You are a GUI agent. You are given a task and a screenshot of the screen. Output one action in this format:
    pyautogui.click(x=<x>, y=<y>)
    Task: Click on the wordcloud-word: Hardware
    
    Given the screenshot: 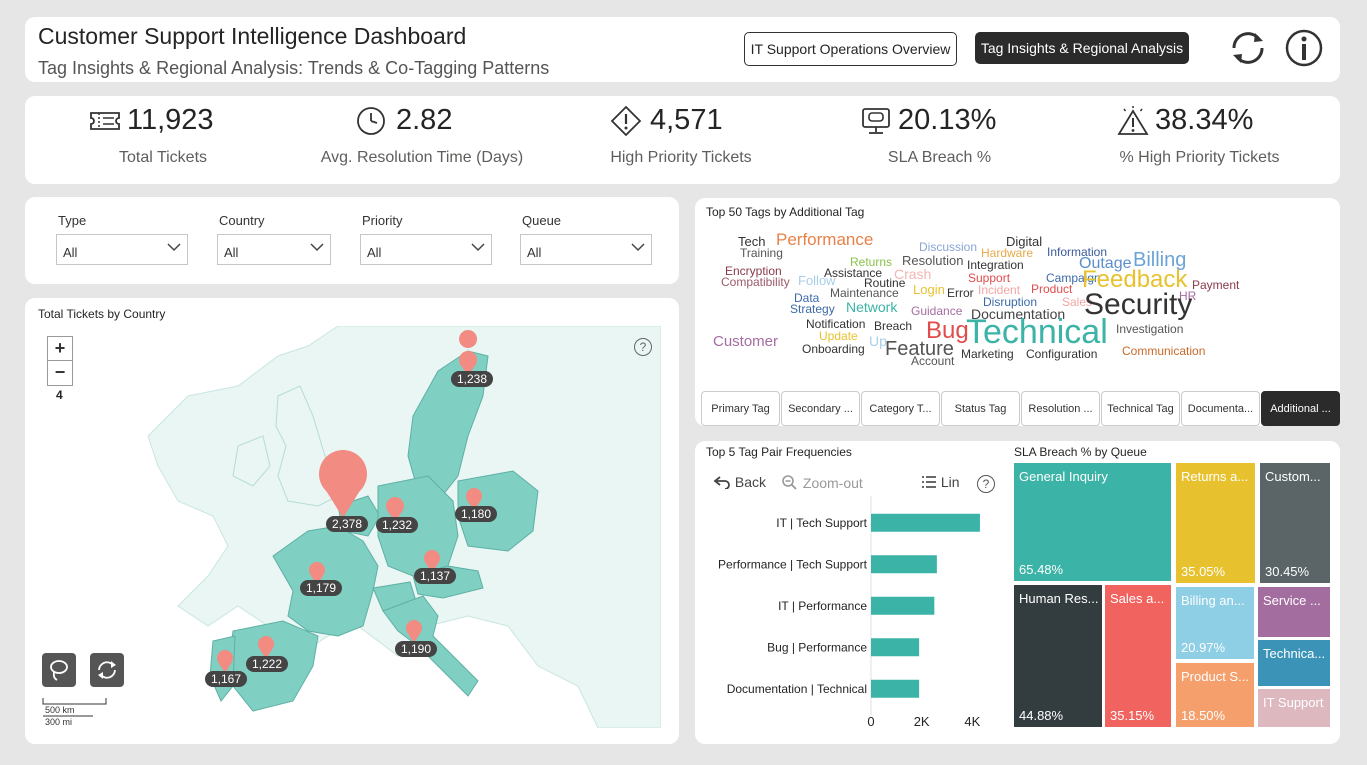 What is the action you would take?
    pyautogui.click(x=1007, y=253)
    